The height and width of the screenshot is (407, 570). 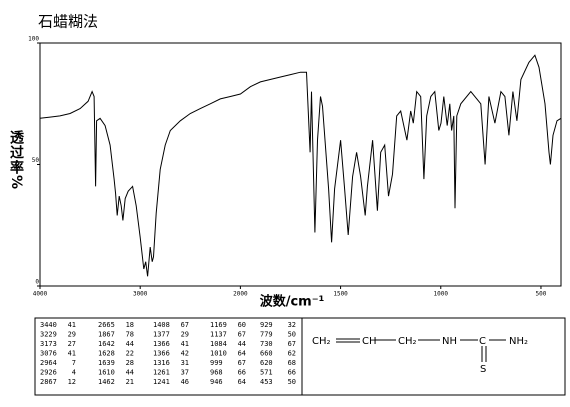 What do you see at coordinates (483, 369) in the screenshot?
I see `atom: S` at bounding box center [483, 369].